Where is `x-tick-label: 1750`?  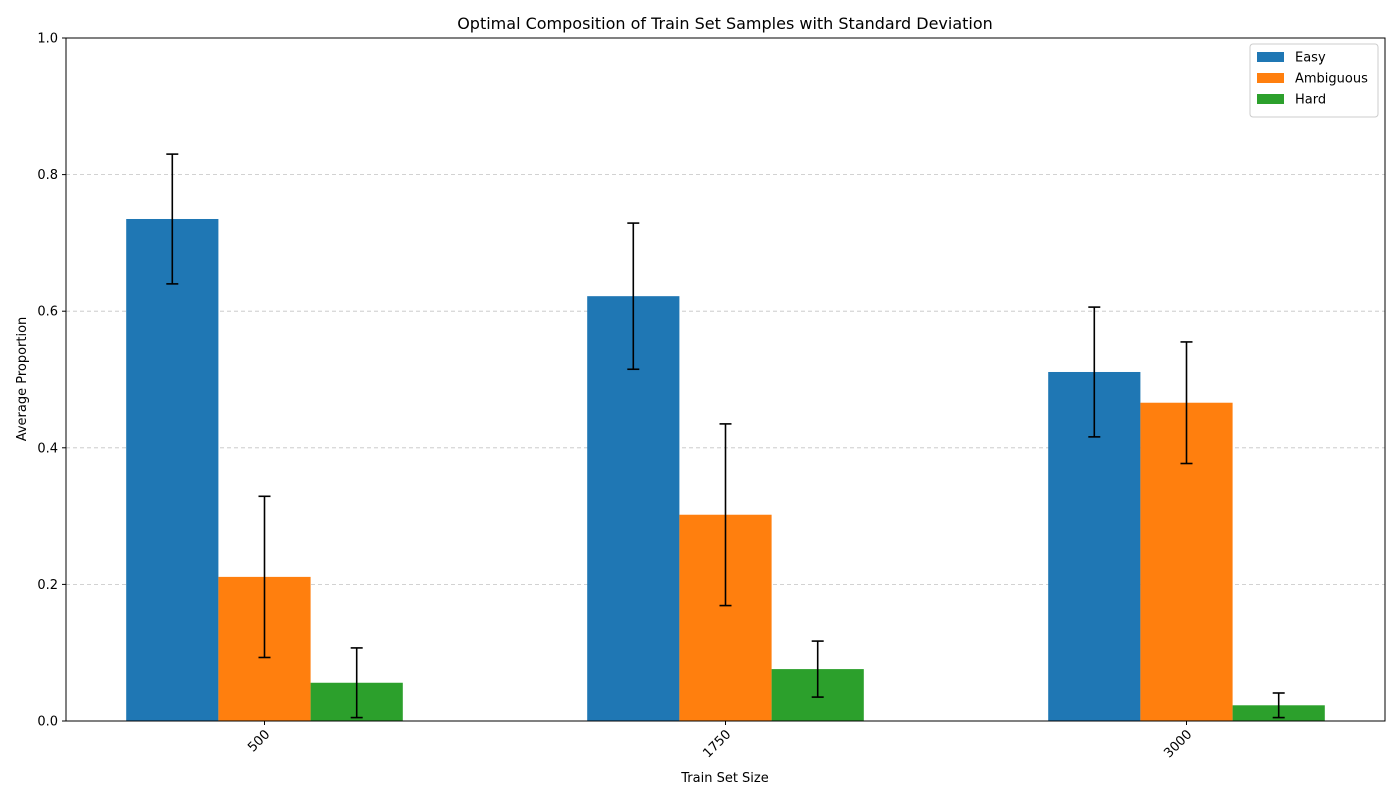 x-tick-label: 1750 is located at coordinates (717, 744).